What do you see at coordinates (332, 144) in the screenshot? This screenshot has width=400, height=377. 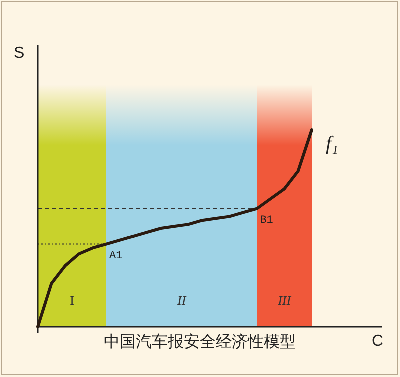 I see `series-label: f₁` at bounding box center [332, 144].